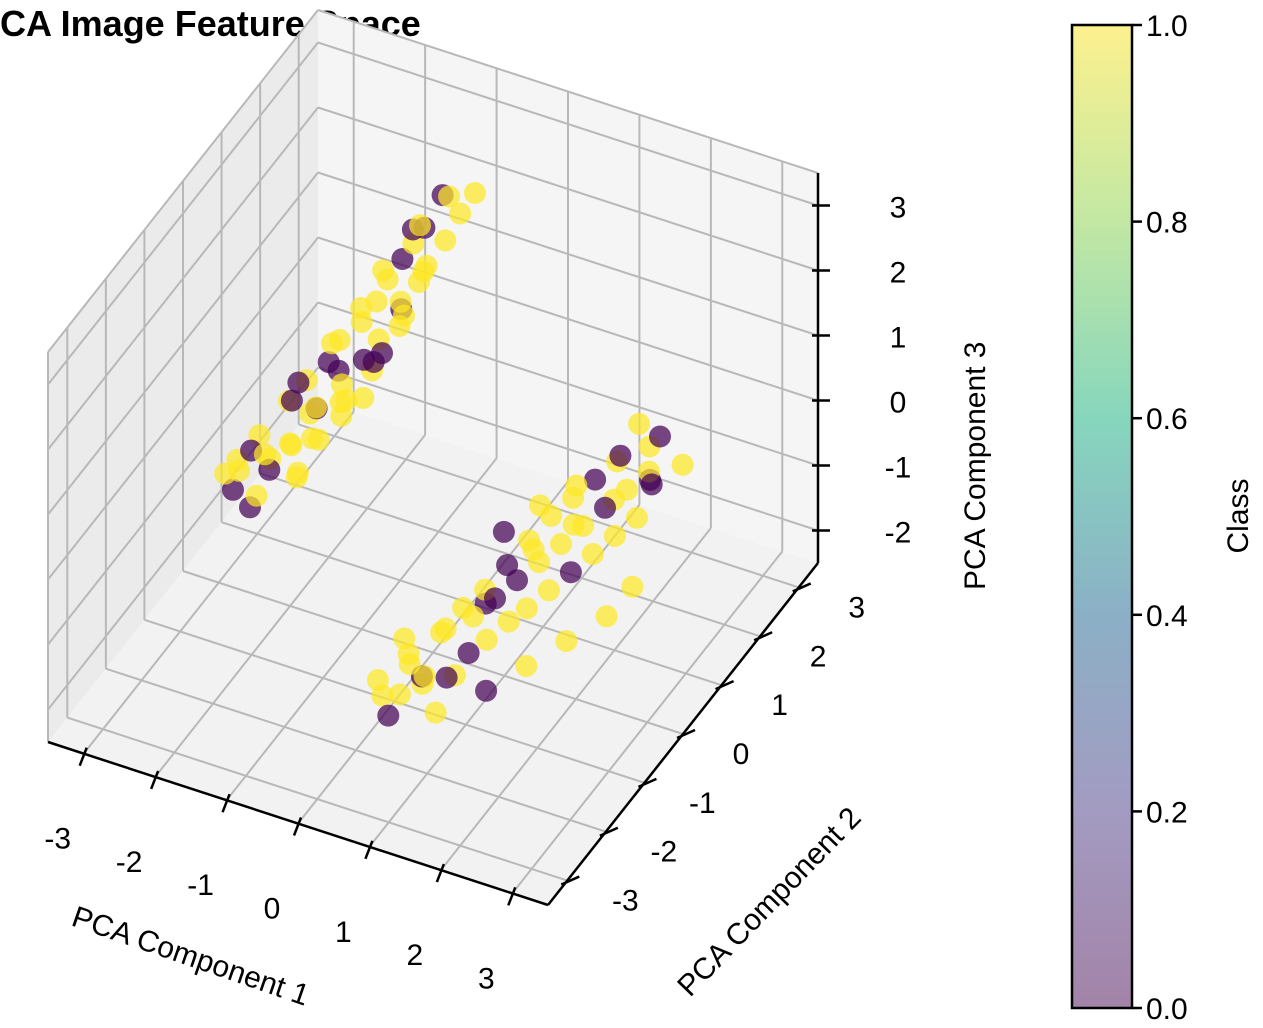  Describe the element at coordinates (1102, 516) in the screenshot. I see `colorbar-gradient` at that location.